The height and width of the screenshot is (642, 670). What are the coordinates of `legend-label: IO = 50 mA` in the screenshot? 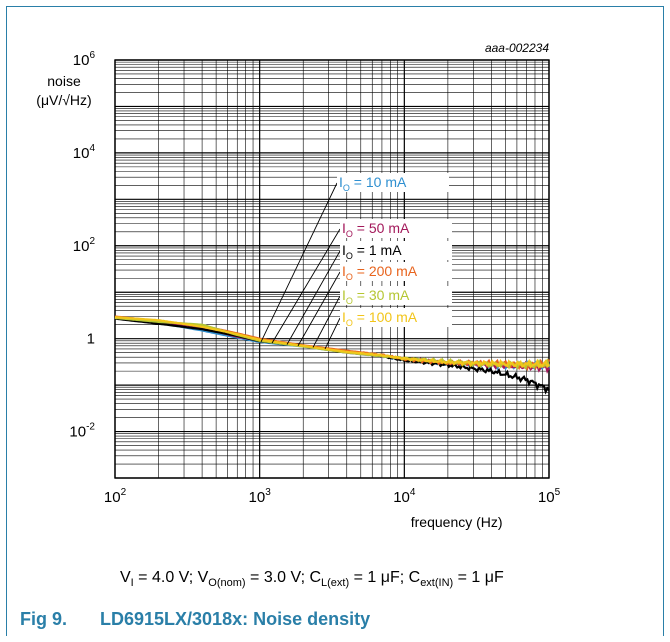 It's located at (376, 229).